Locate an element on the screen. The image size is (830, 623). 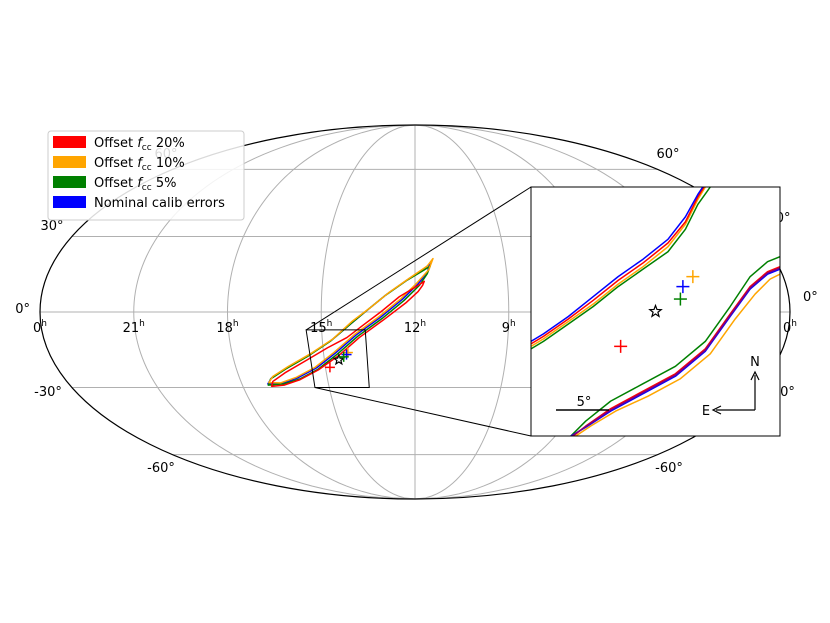
scale-bar-label: 5° is located at coordinates (584, 402).